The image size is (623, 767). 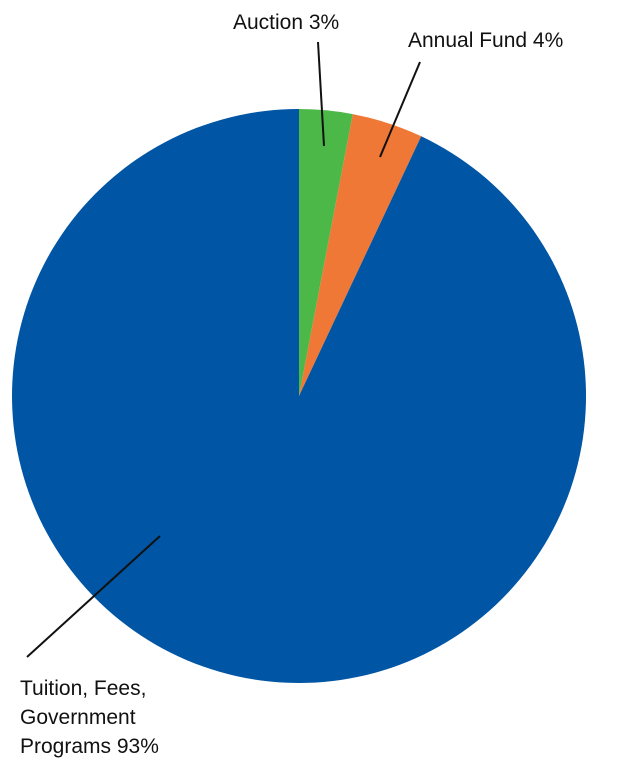 I want to click on slice-label-tuition-line-3: Programs 93%, so click(x=89, y=746).